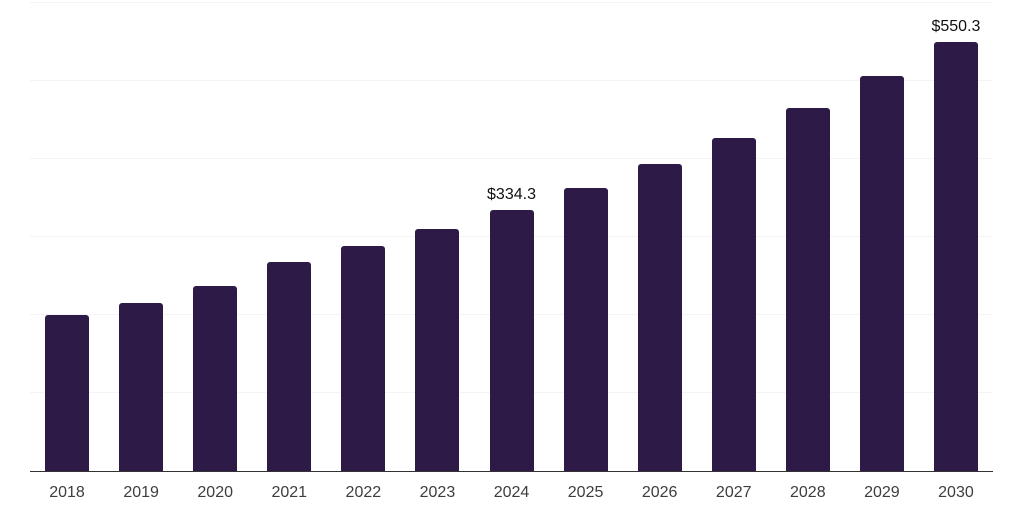  Describe the element at coordinates (141, 387) in the screenshot. I see `bar-2019` at that location.